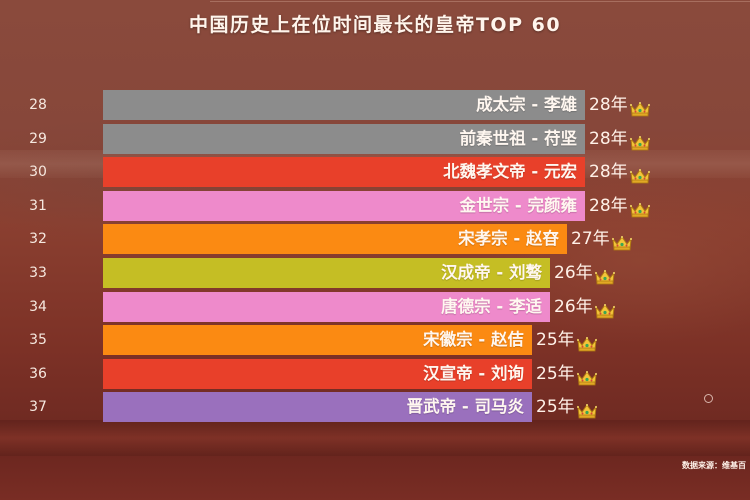  What do you see at coordinates (38, 340) in the screenshot?
I see `rank-label: 35` at bounding box center [38, 340].